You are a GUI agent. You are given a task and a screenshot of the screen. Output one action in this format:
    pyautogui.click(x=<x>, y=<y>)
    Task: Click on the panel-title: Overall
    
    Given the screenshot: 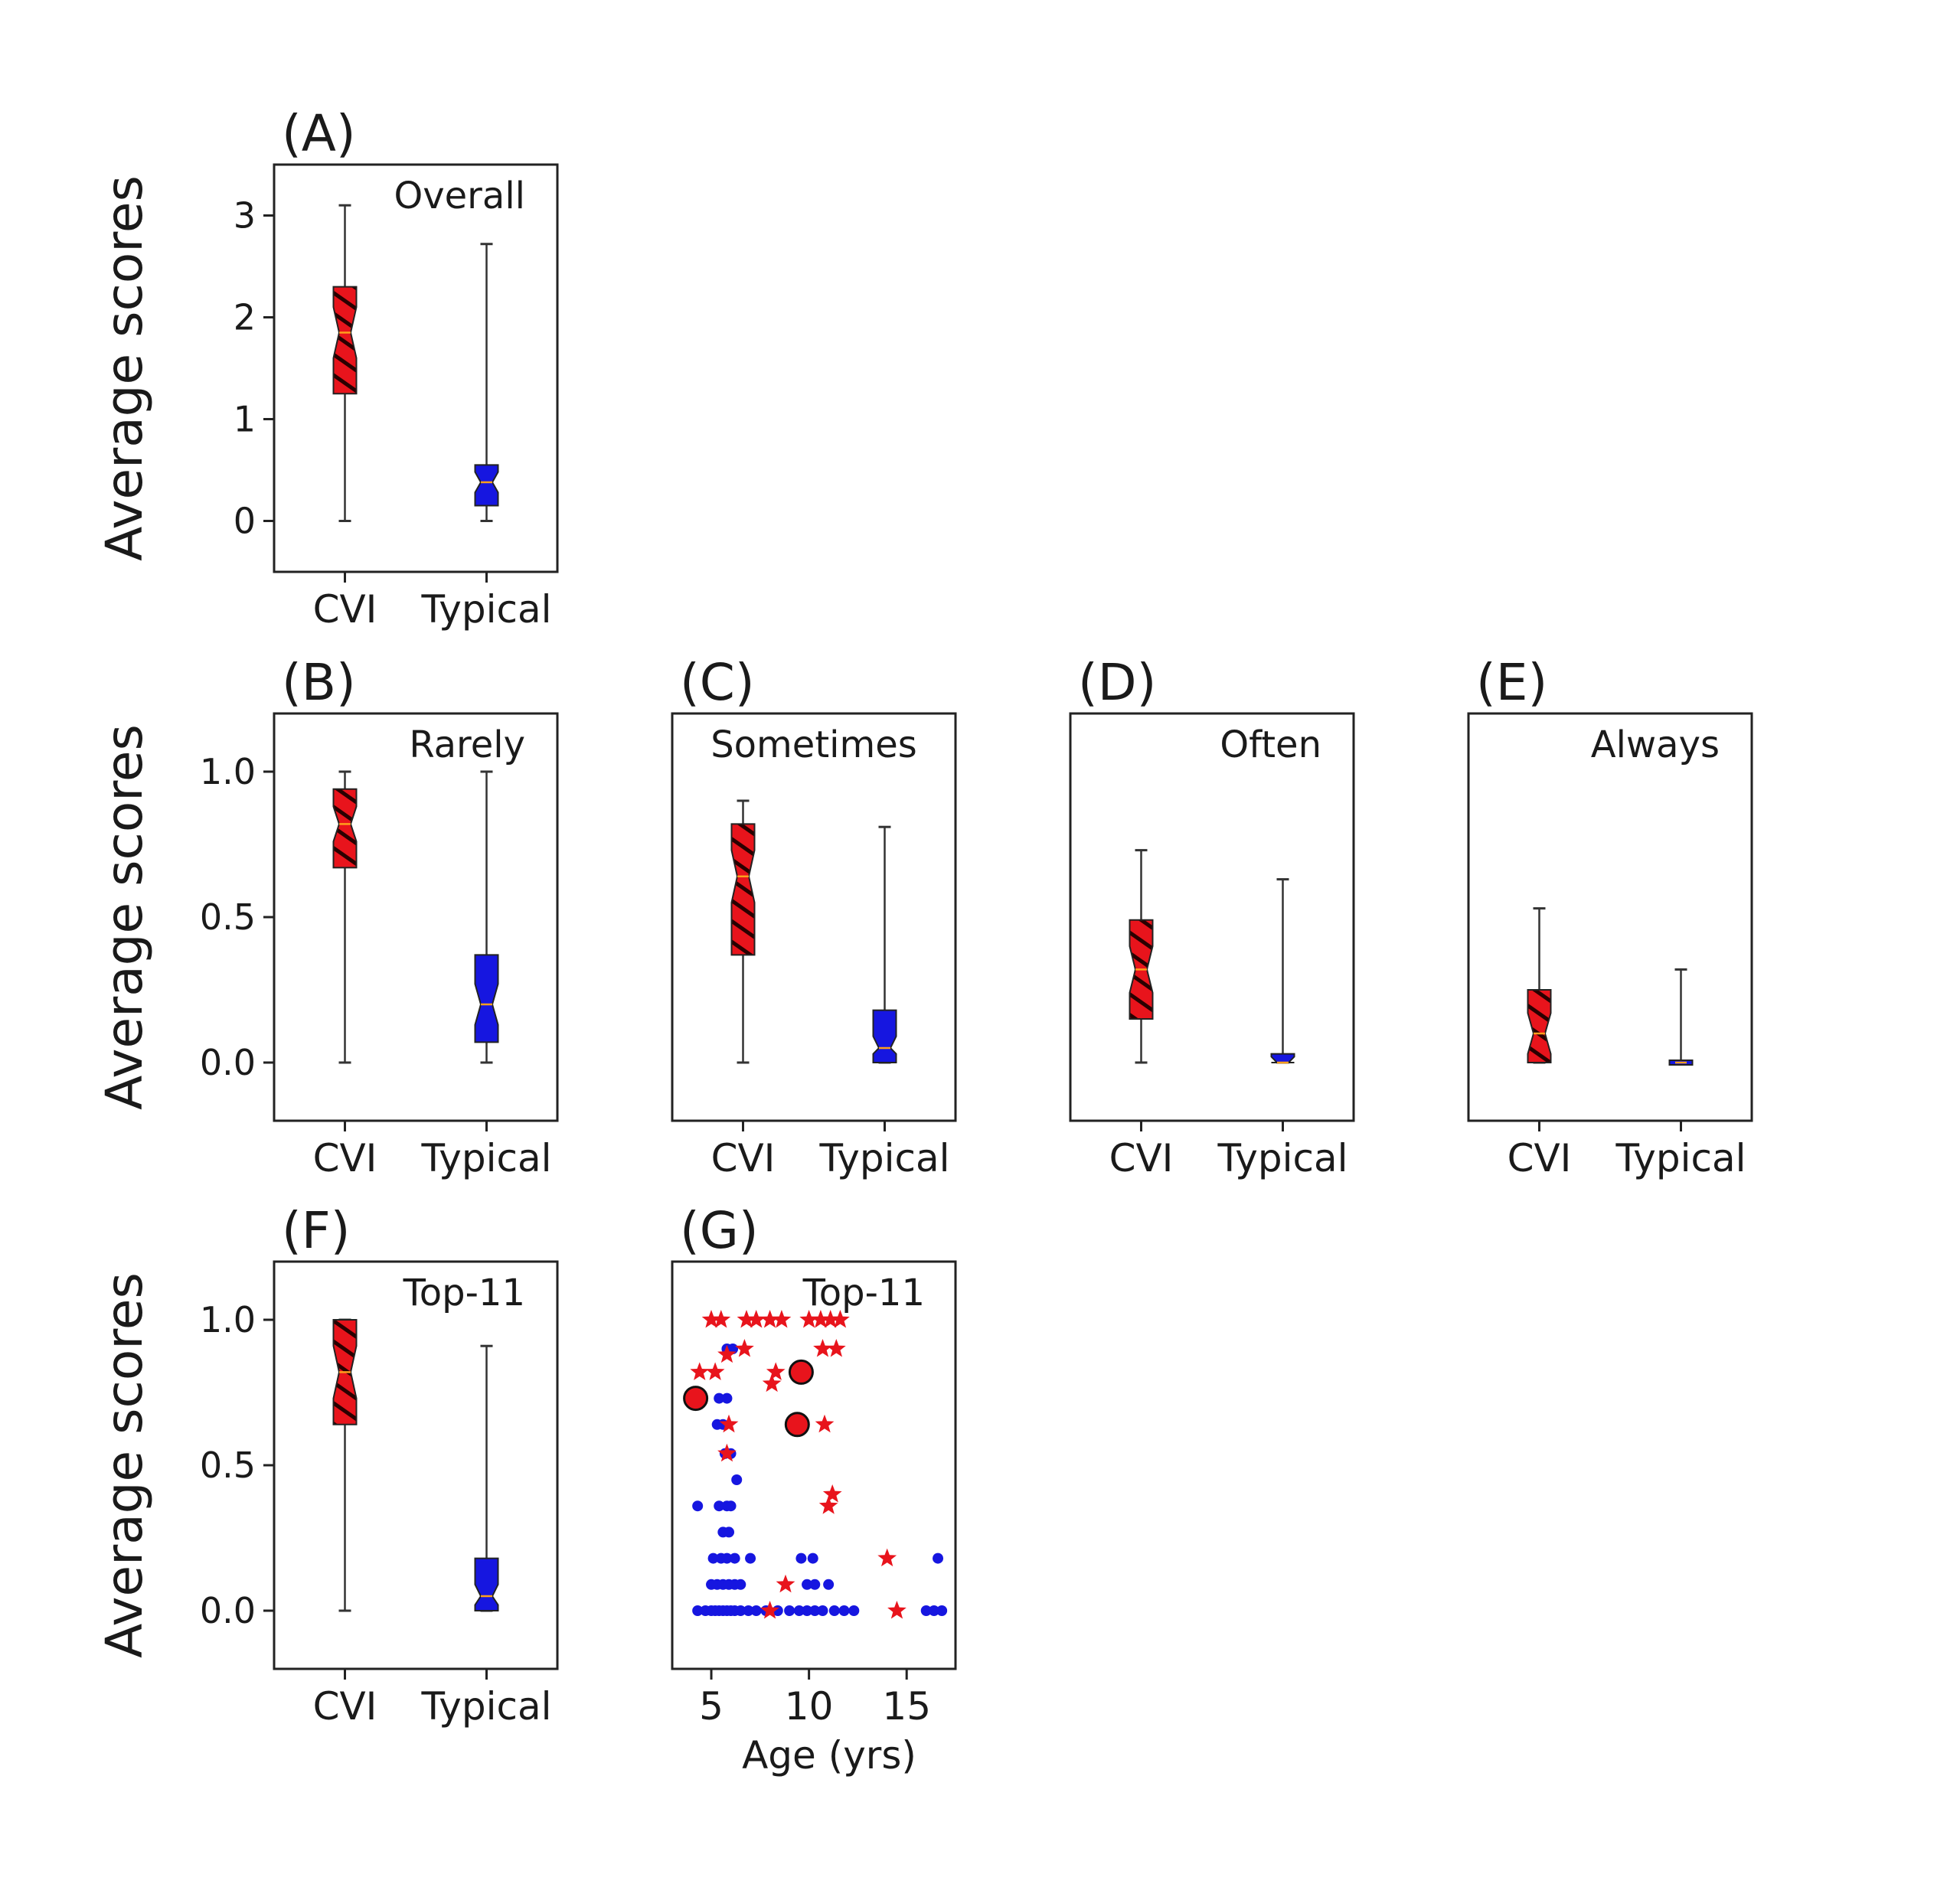 What is the action you would take?
    pyautogui.click(x=459, y=196)
    